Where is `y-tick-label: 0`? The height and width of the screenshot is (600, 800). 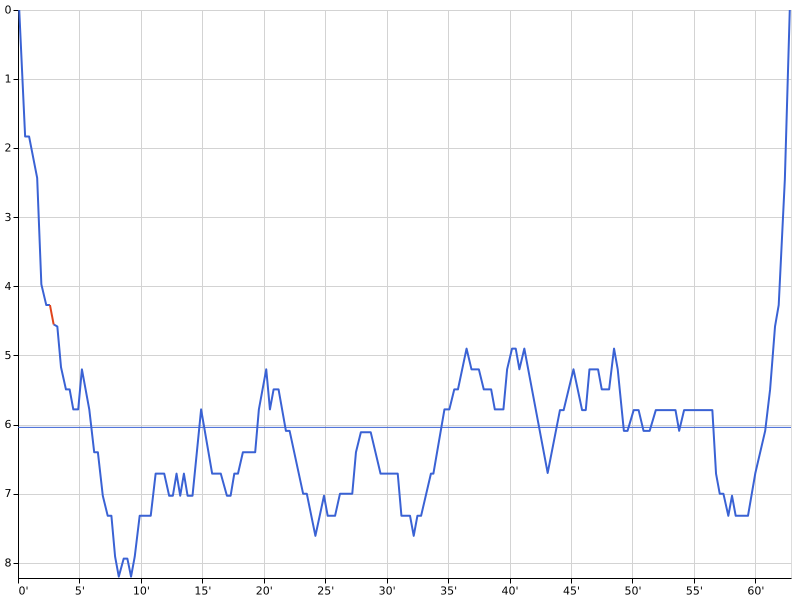
y-tick-label: 0 is located at coordinates (8, 10).